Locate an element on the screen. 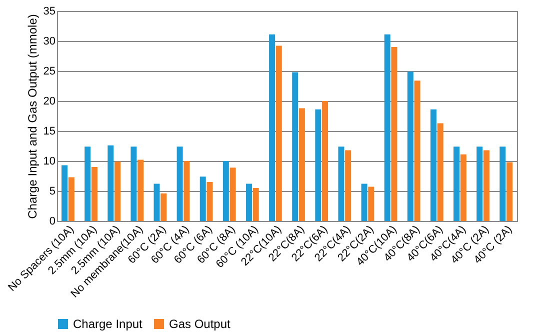 This screenshot has width=533, height=335. y-tick-label: 0 is located at coordinates (52, 222).